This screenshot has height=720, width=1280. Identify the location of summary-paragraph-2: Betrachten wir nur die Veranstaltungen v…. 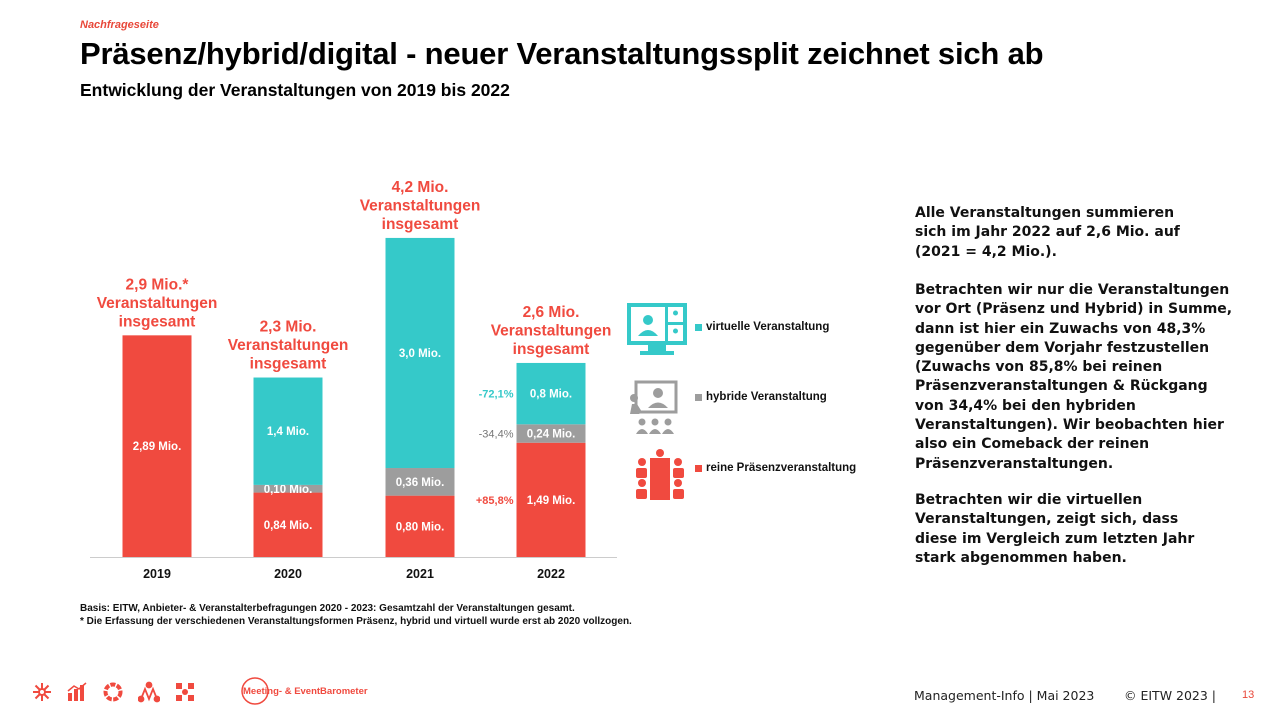
(1074, 377).